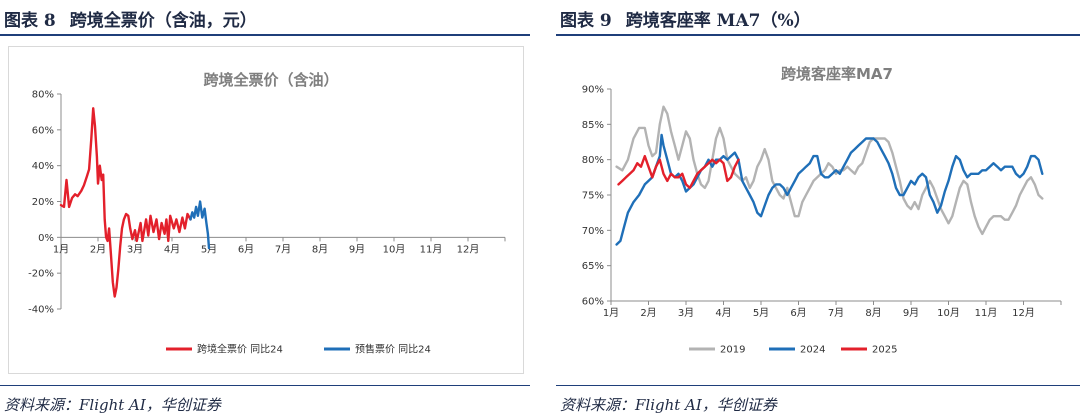 The width and height of the screenshot is (1080, 416). What do you see at coordinates (200, 225) in the screenshot?
I see `series-line-预售票价-同比24` at bounding box center [200, 225].